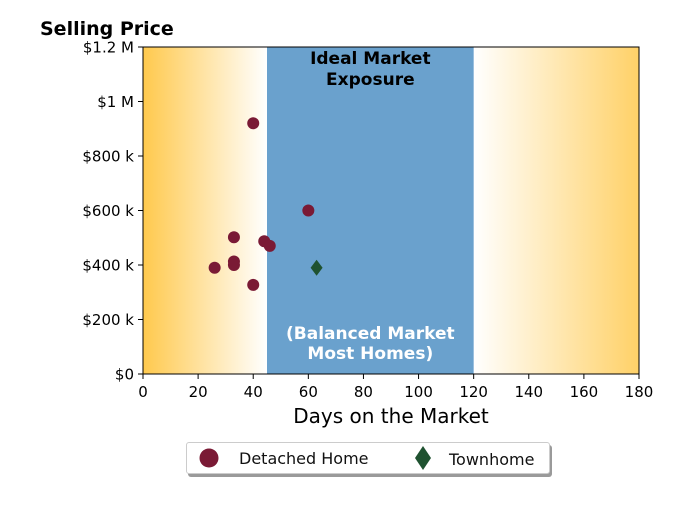  What do you see at coordinates (124, 375) in the screenshot?
I see `y-tick-label: $0` at bounding box center [124, 375].